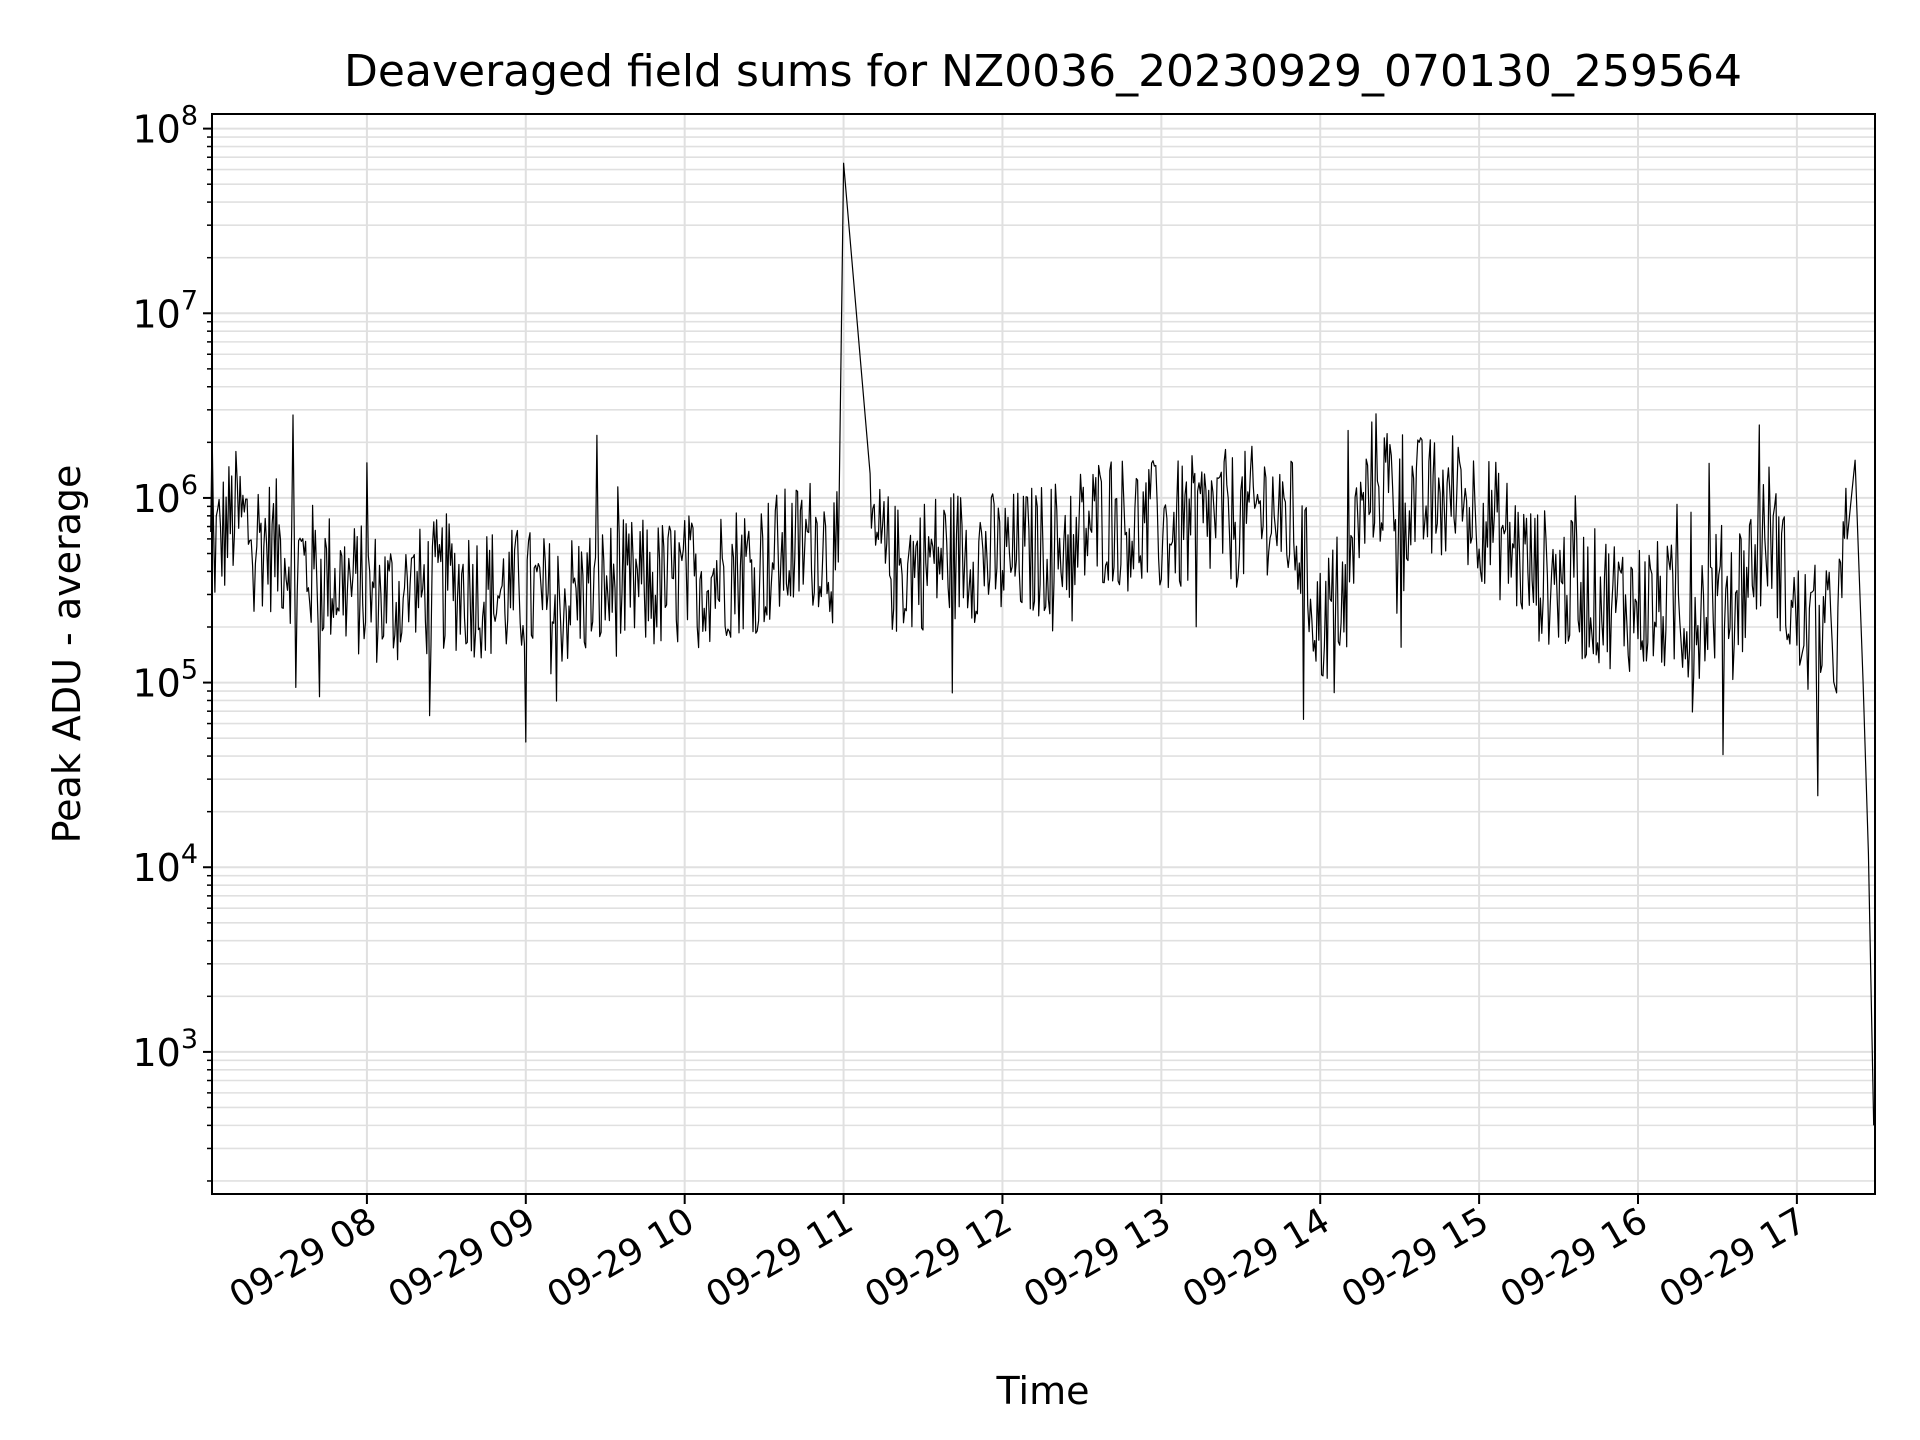  I want to click on x-tick-label: 09-29 11, so click(779, 1258).